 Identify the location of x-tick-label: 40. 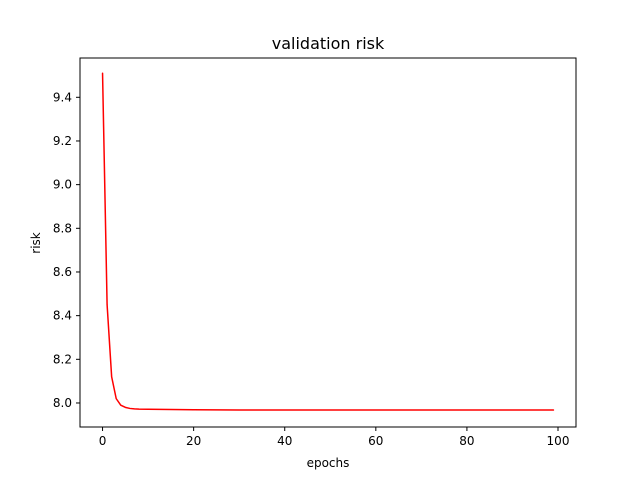
(284, 441).